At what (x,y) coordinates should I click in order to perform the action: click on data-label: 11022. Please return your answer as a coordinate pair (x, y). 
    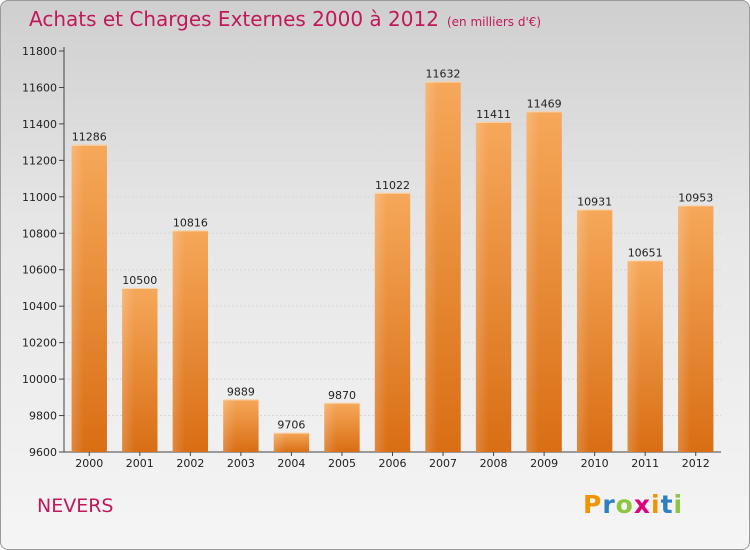
    Looking at the image, I should click on (392, 185).